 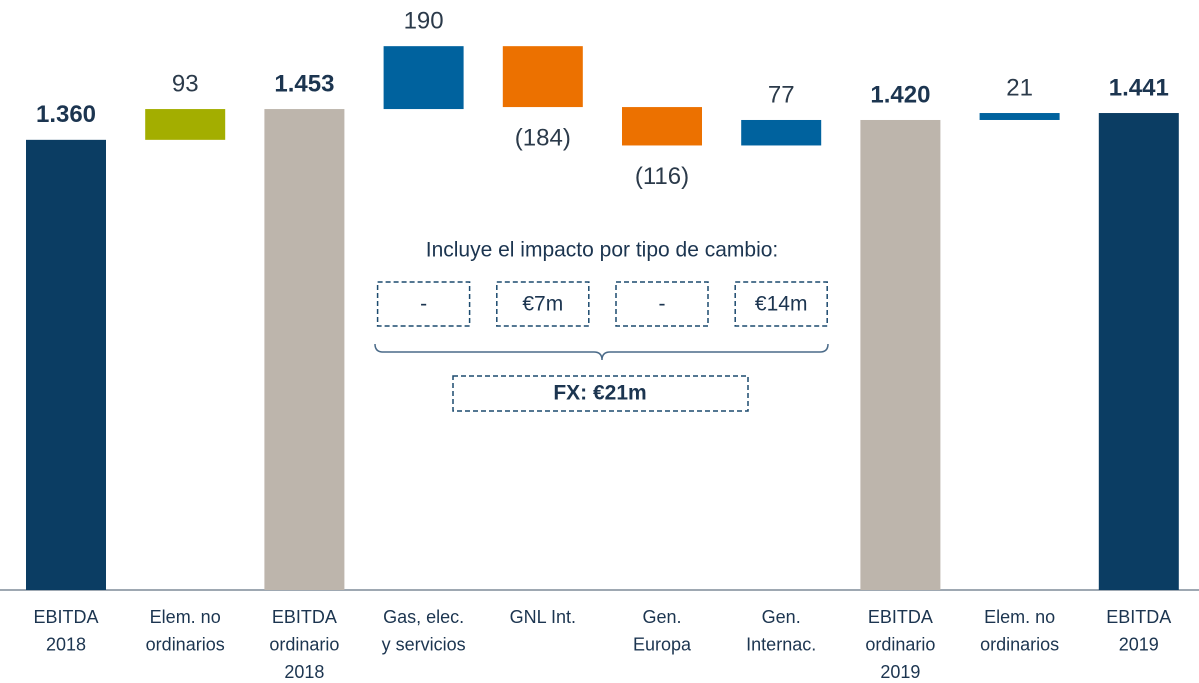 What do you see at coordinates (543, 617) in the screenshot?
I see `x-tick-label: GNL Int.` at bounding box center [543, 617].